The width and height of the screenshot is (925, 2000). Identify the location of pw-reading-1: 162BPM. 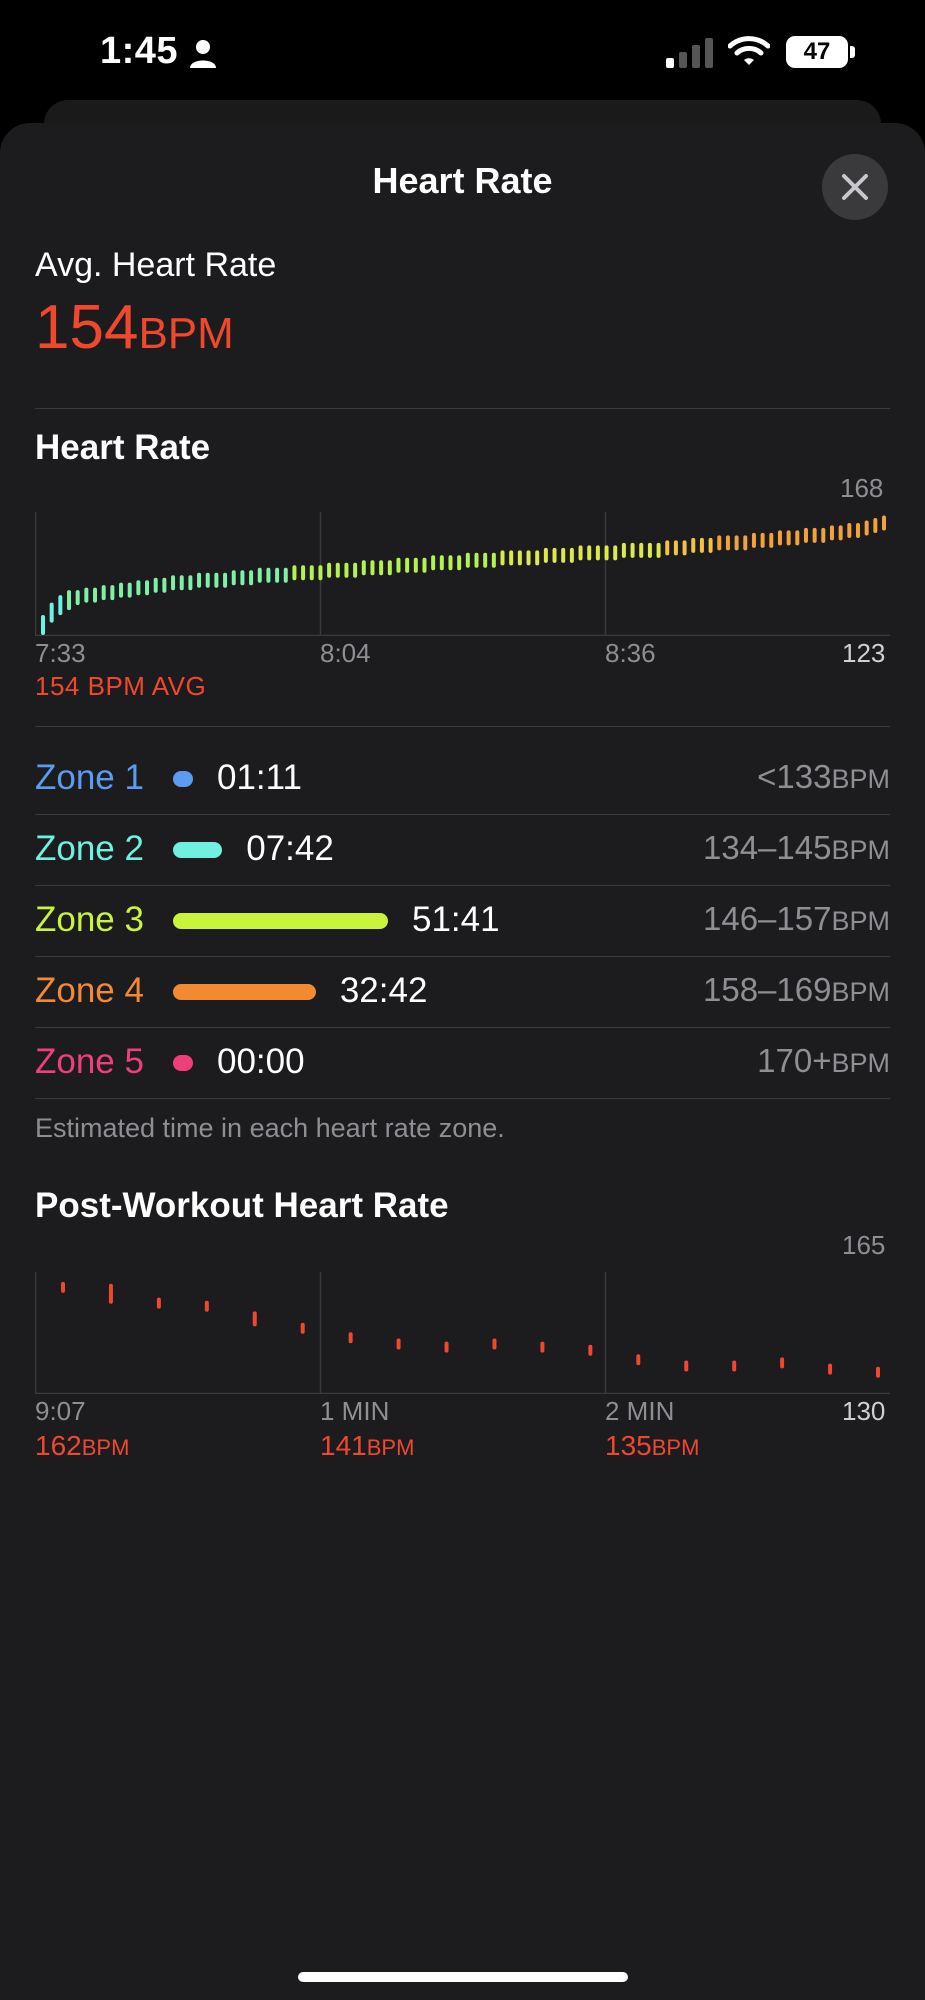
(82, 1445).